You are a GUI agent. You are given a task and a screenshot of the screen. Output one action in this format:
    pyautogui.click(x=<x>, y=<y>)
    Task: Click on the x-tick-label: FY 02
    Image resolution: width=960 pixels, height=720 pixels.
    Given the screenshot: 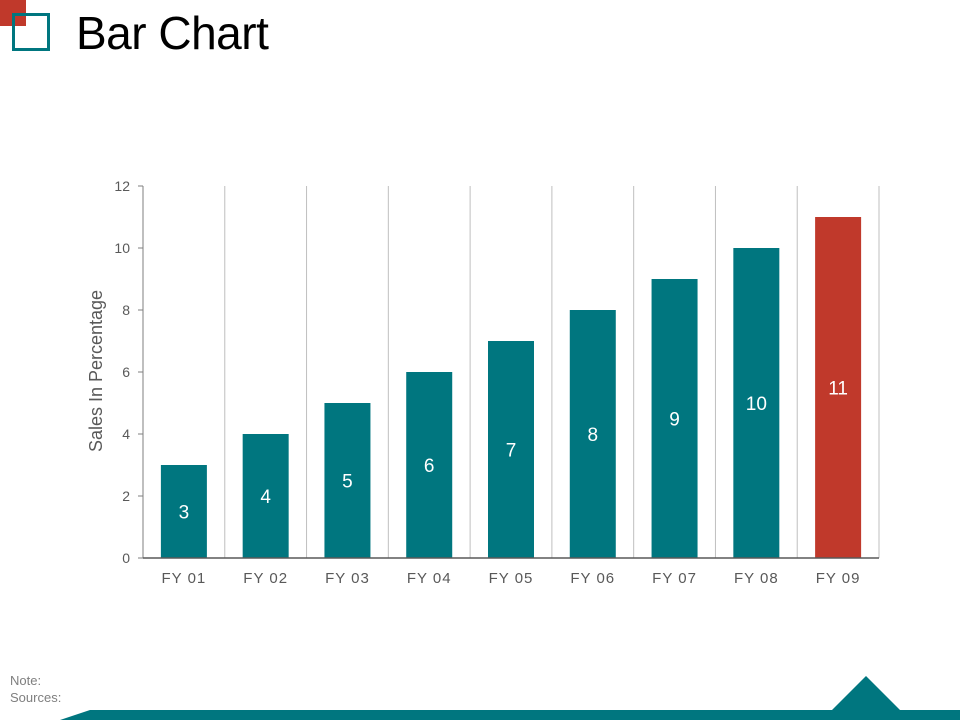 What is the action you would take?
    pyautogui.click(x=265, y=578)
    